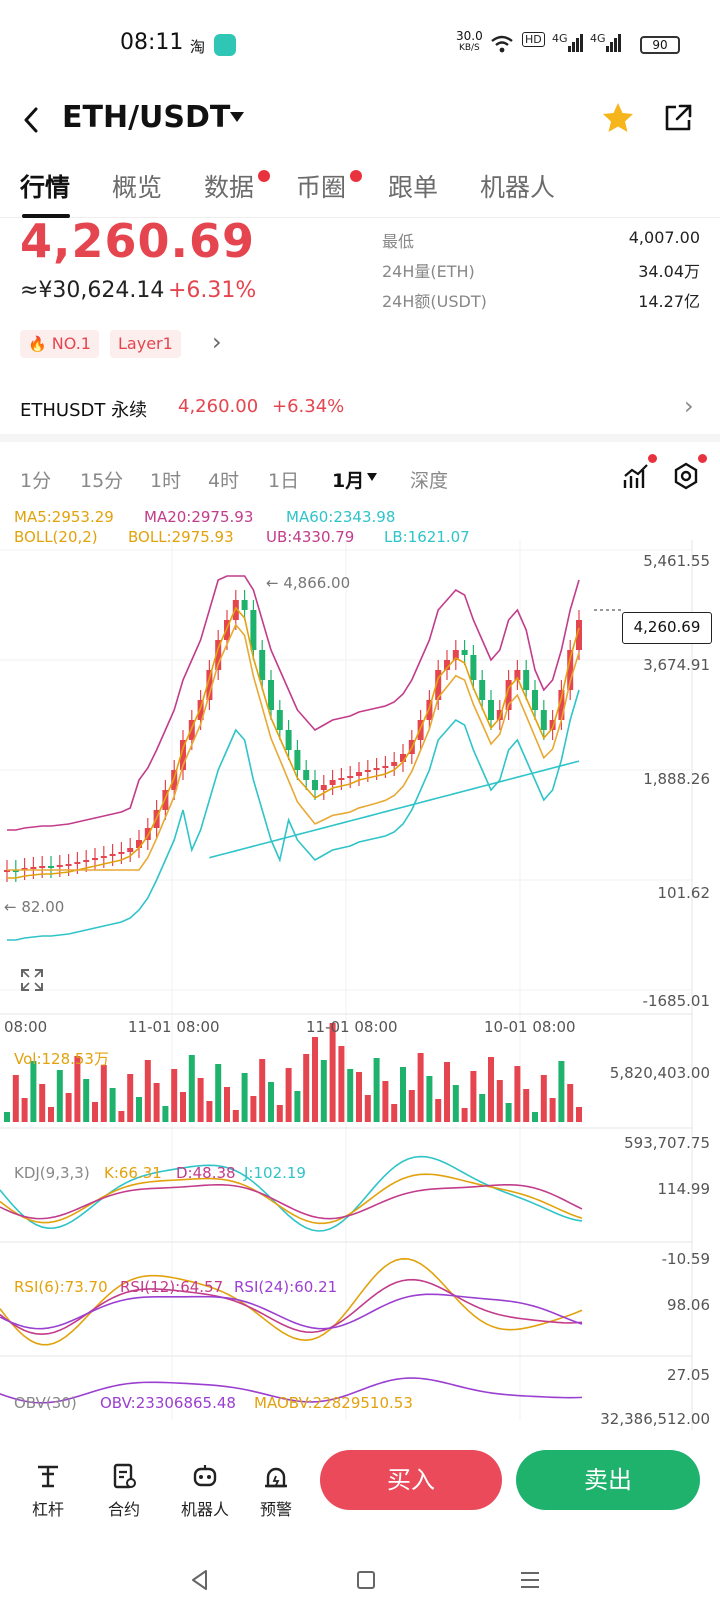 The height and width of the screenshot is (1612, 720). I want to click on main-tabs, so click(360, 193).